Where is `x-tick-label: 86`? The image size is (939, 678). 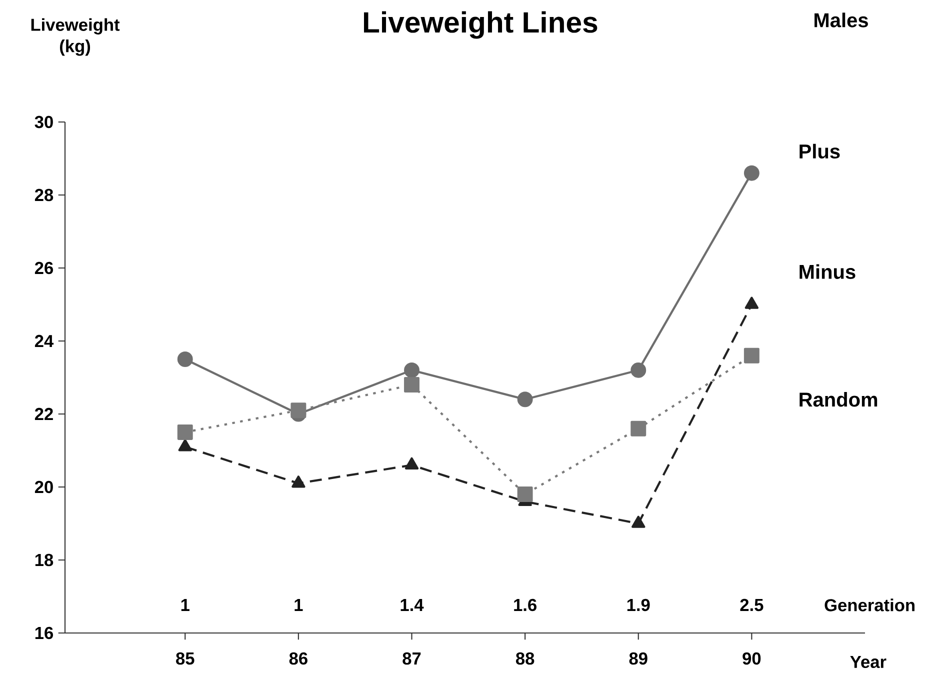
x-tick-label: 86 is located at coordinates (298, 658).